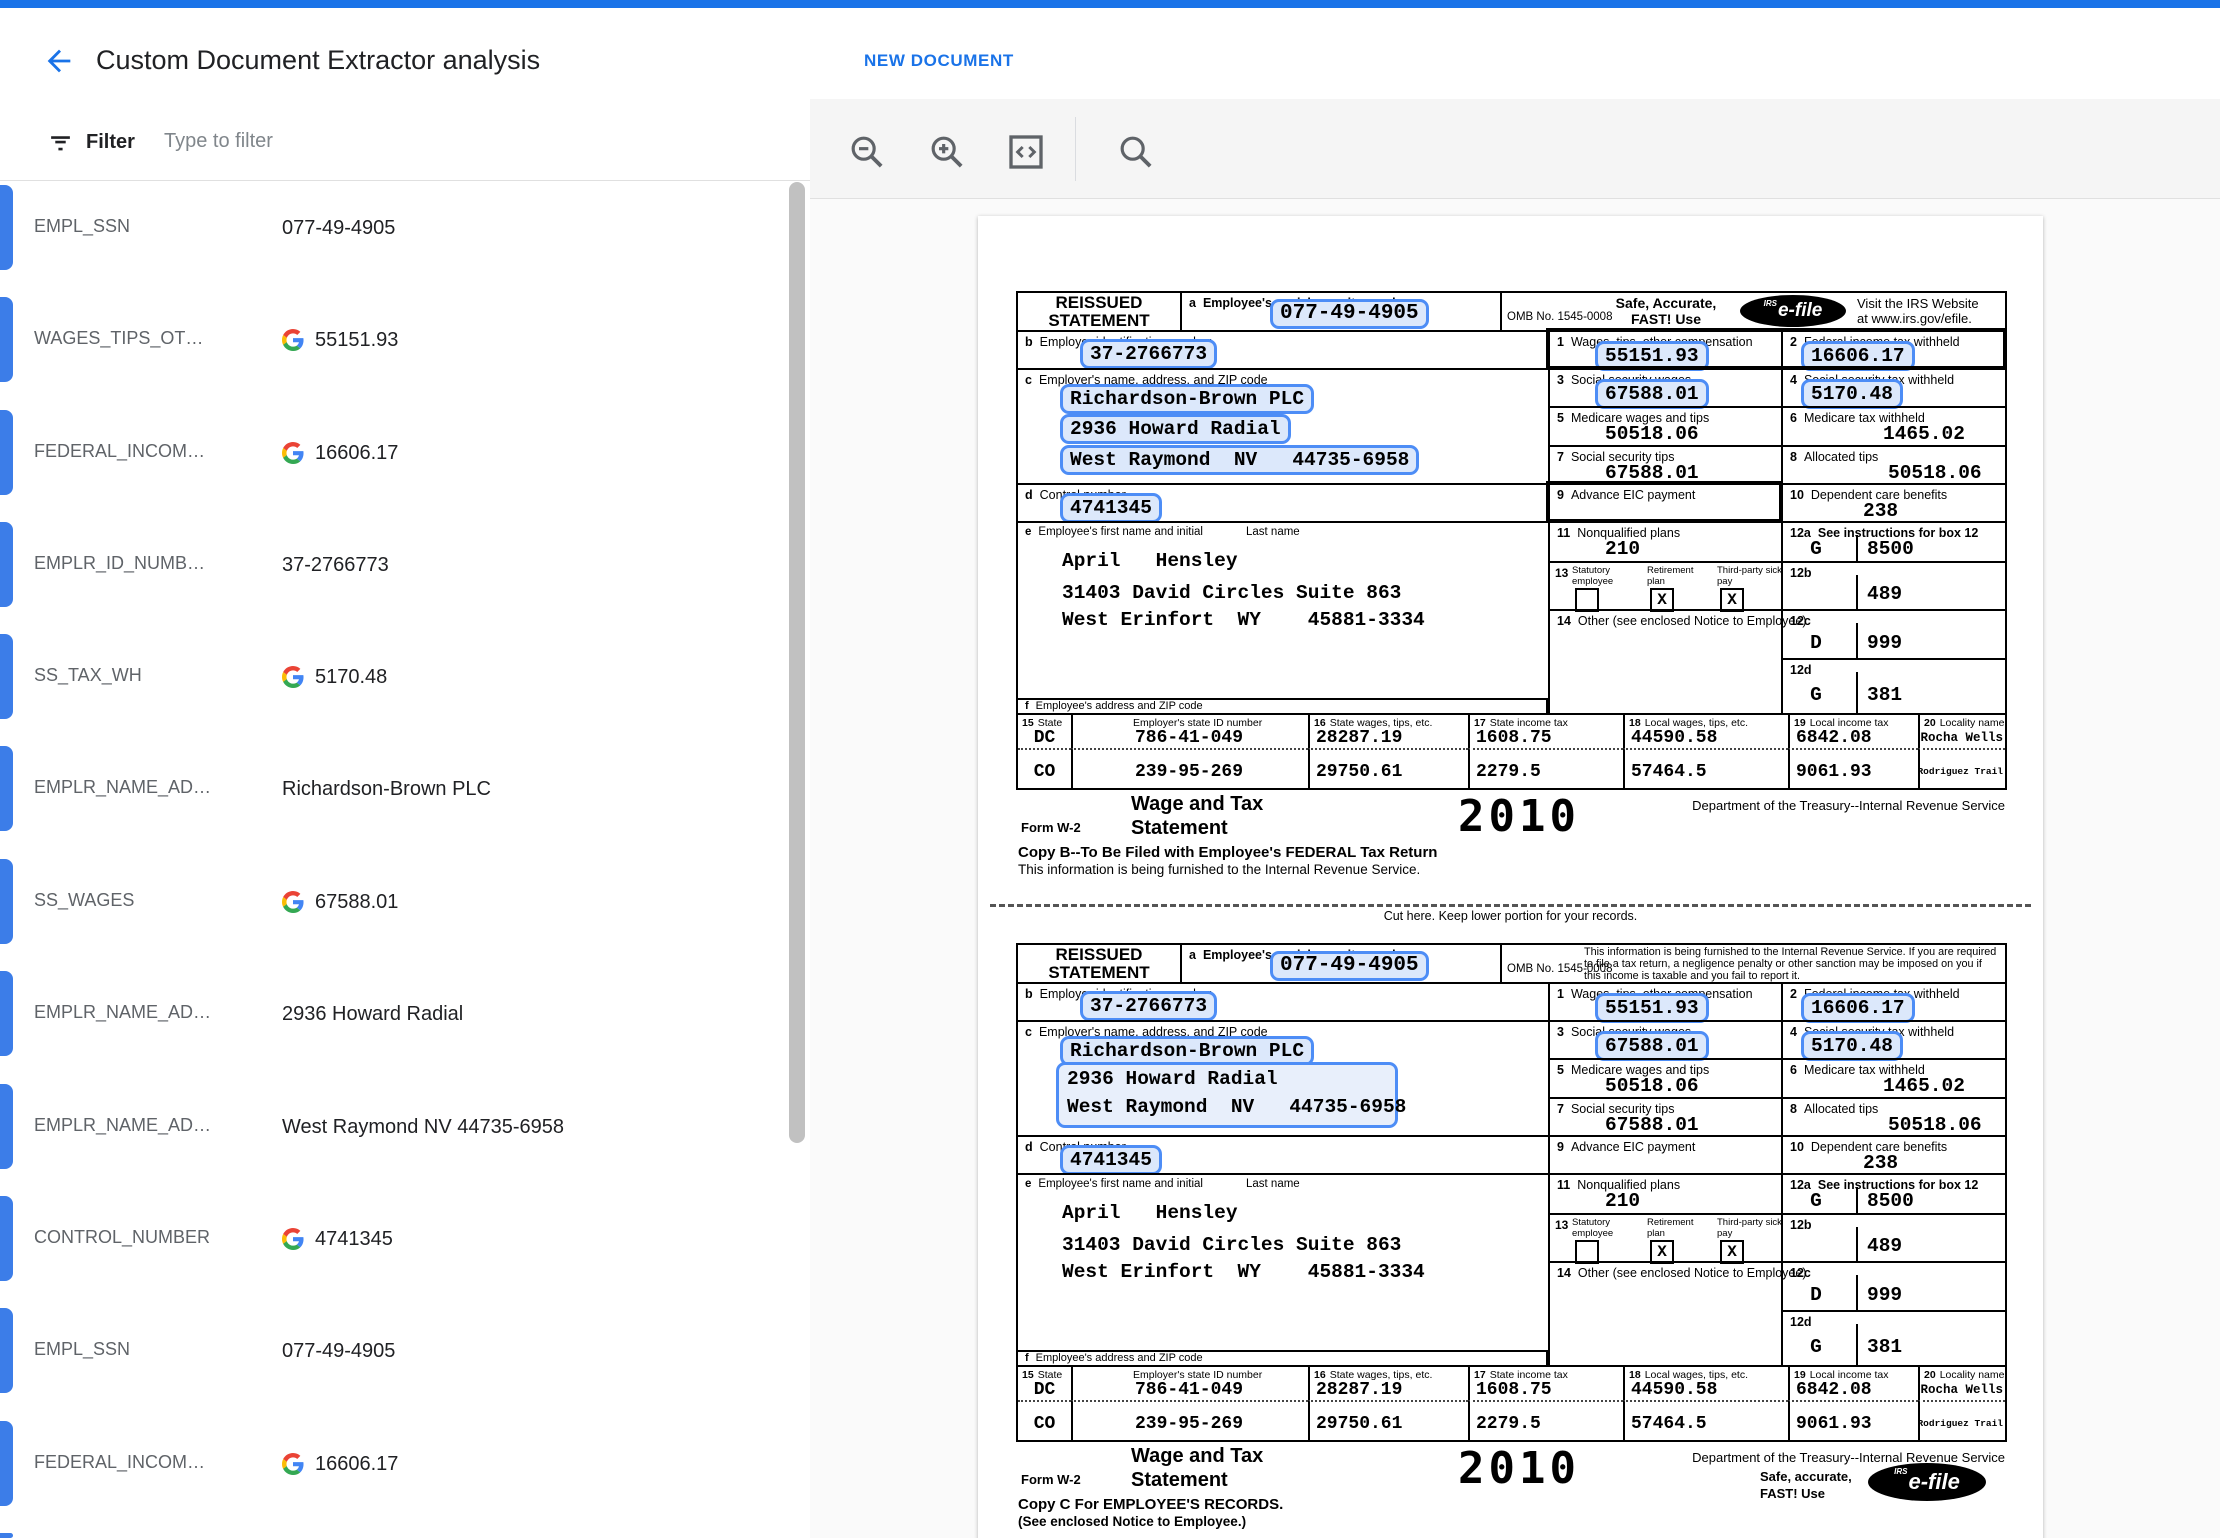 The image size is (2220, 1538). Describe the element at coordinates (1893, 1077) in the screenshot. I see `w2-box-6: 6 Medicare tax withheld 1465.02` at that location.